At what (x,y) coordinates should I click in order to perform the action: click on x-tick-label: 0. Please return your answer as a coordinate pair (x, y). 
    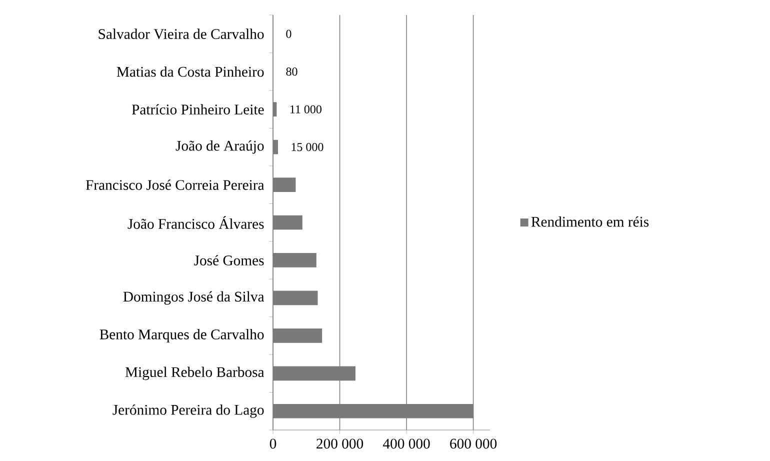
    Looking at the image, I should click on (273, 443).